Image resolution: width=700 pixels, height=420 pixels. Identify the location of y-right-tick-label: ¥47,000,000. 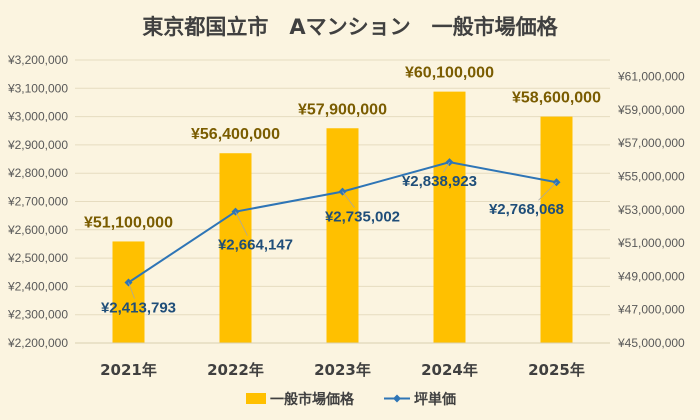
(651, 310).